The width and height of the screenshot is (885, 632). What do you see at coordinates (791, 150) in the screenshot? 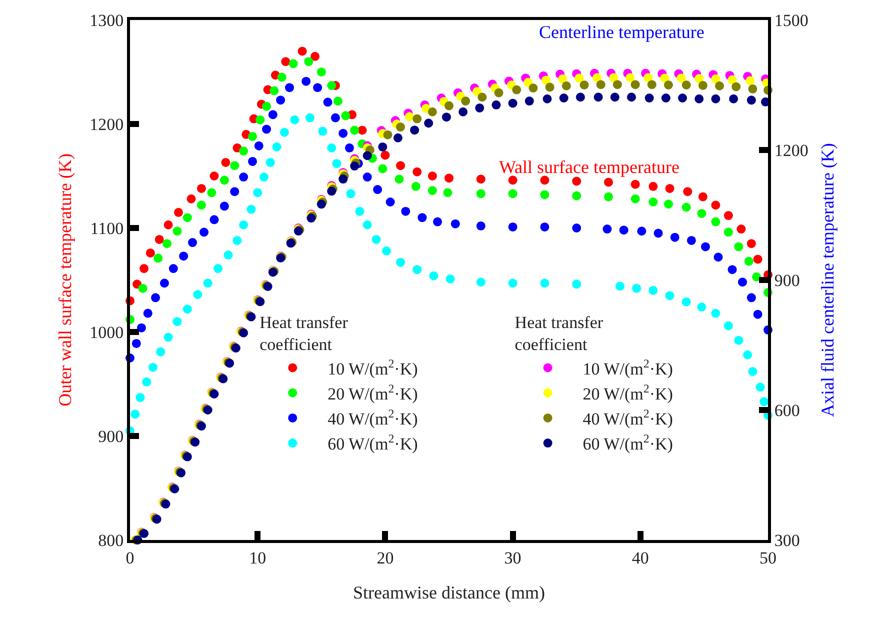
I see `y2-tick-label: 1200` at bounding box center [791, 150].